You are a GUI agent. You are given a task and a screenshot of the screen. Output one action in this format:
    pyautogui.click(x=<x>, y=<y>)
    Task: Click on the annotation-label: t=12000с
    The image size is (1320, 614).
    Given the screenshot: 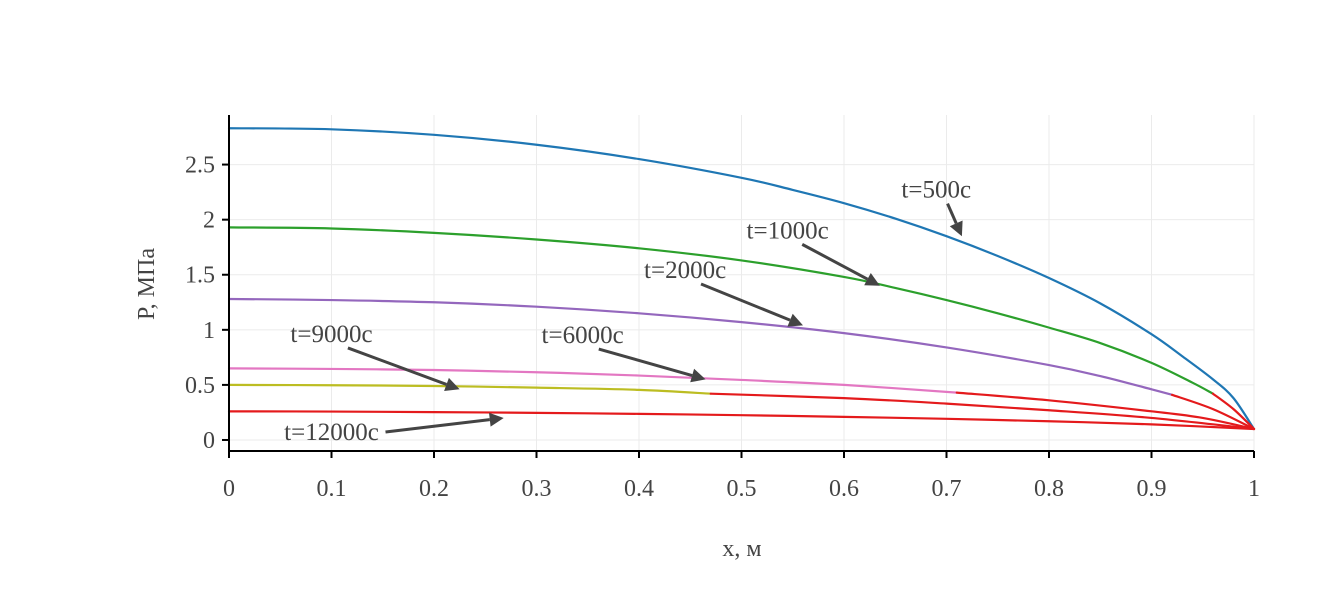 What is the action you would take?
    pyautogui.click(x=331, y=432)
    